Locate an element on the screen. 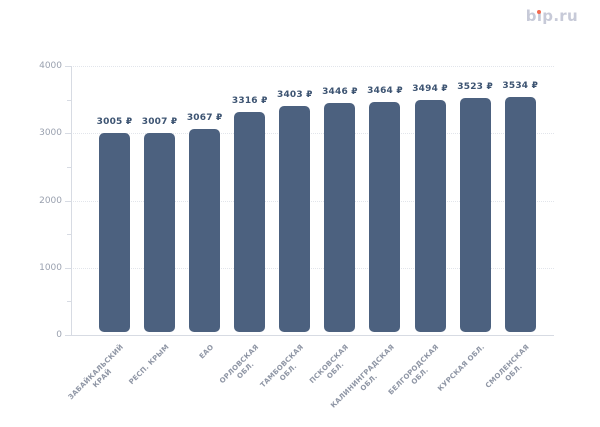 This screenshot has width=600, height=427. bip-logo-text: bıp.ru is located at coordinates (551, 16).